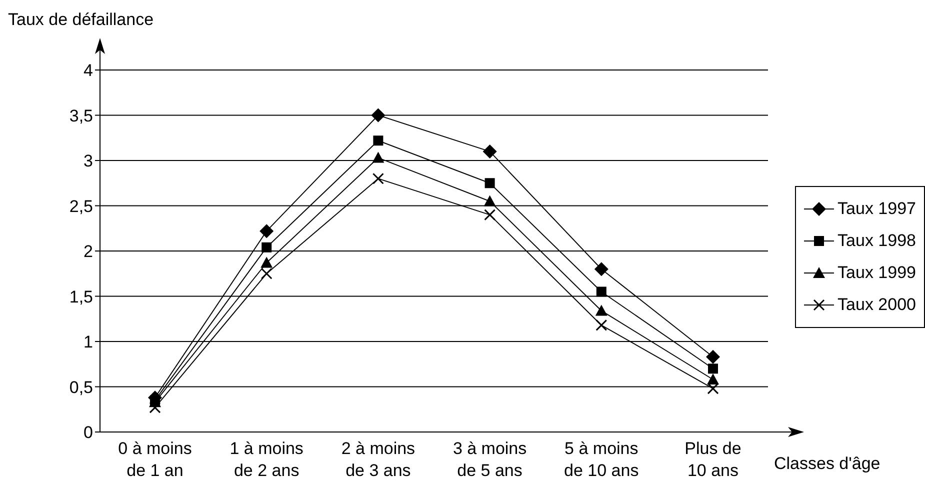  Describe the element at coordinates (81, 387) in the screenshot. I see `y-tick-label: 0,5` at that location.